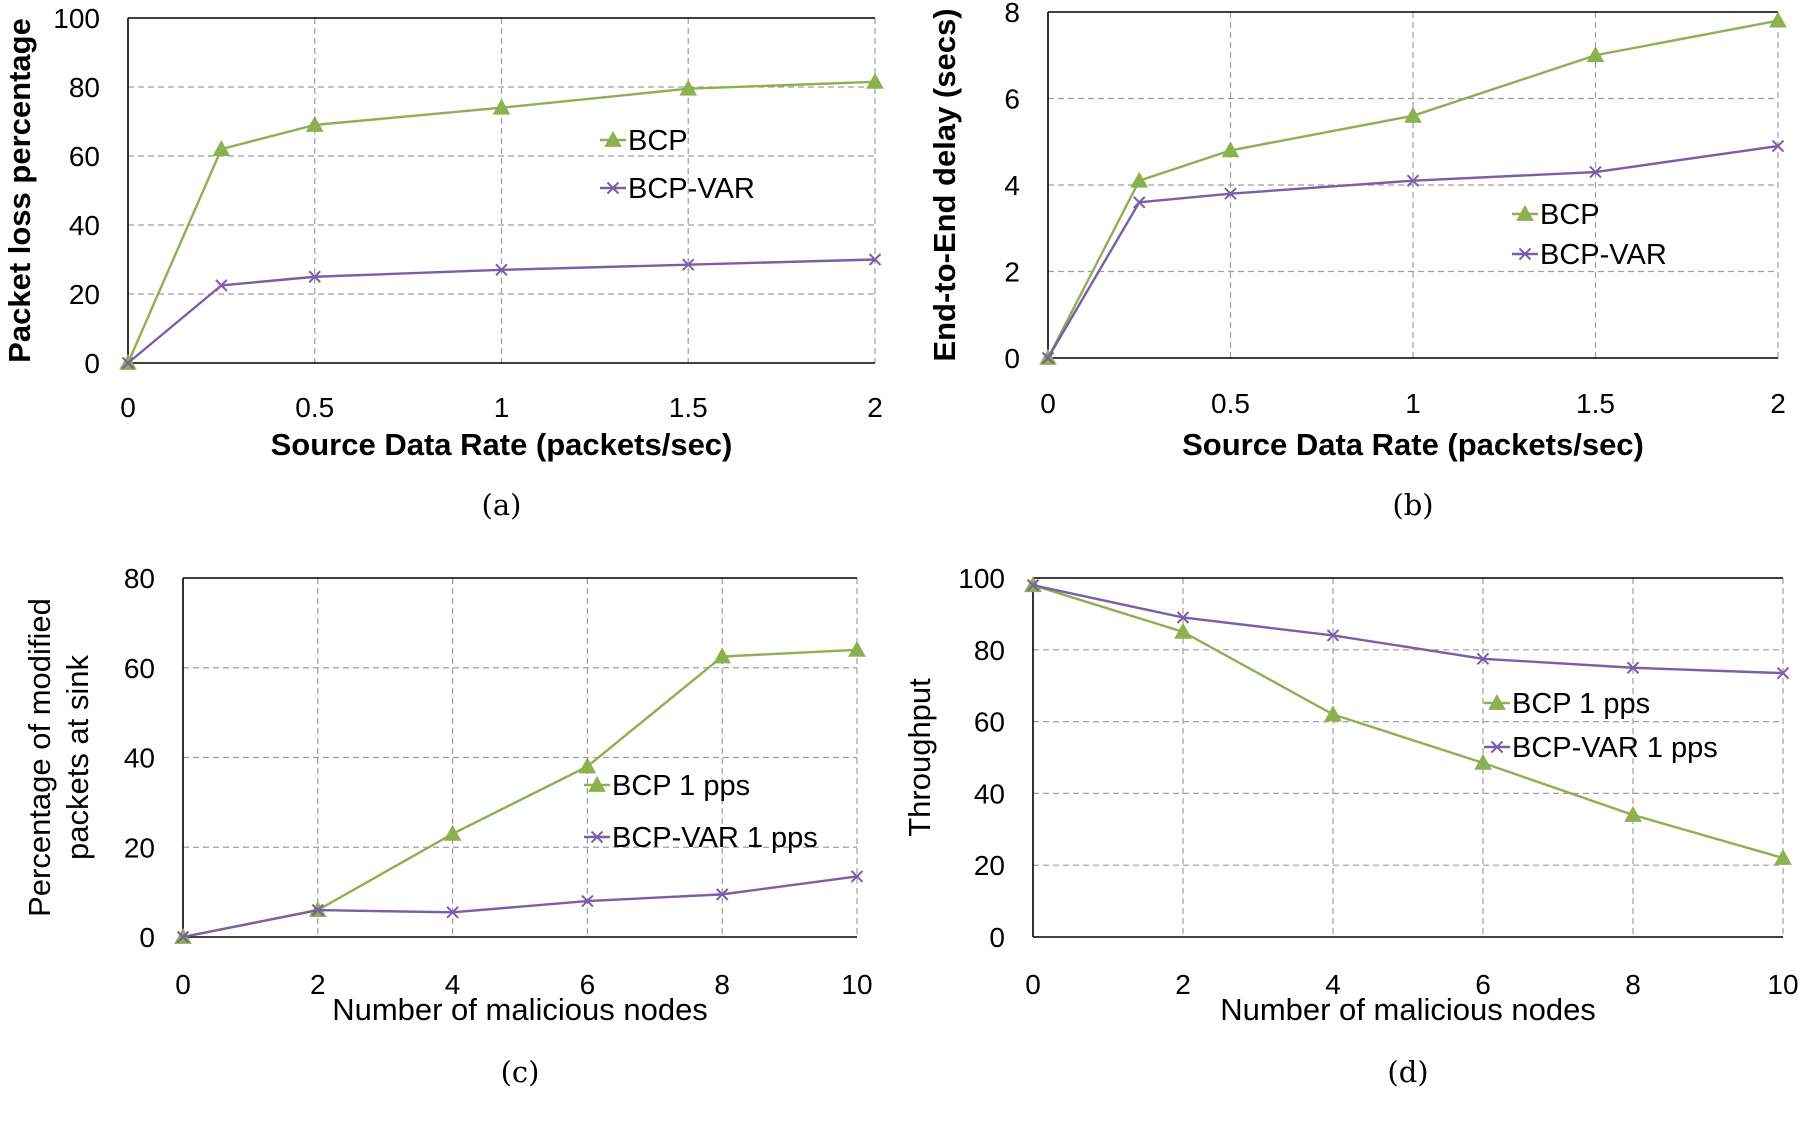  I want to click on legend-label: BCP 1 pps, so click(1581, 704).